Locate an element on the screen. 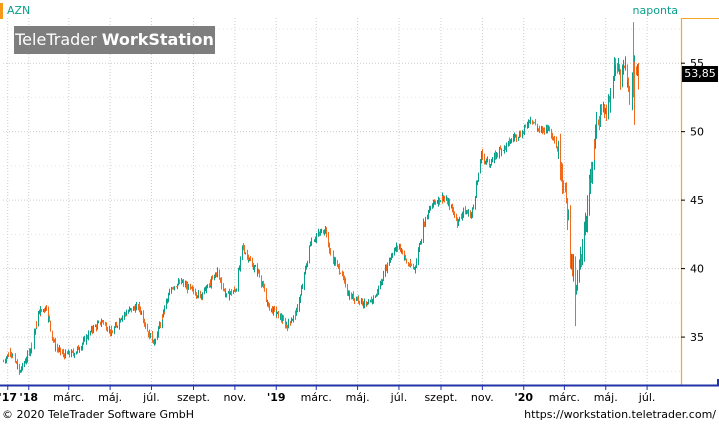  copyright-text: © 2020 TeleTrader Software GmbH is located at coordinates (98, 414).